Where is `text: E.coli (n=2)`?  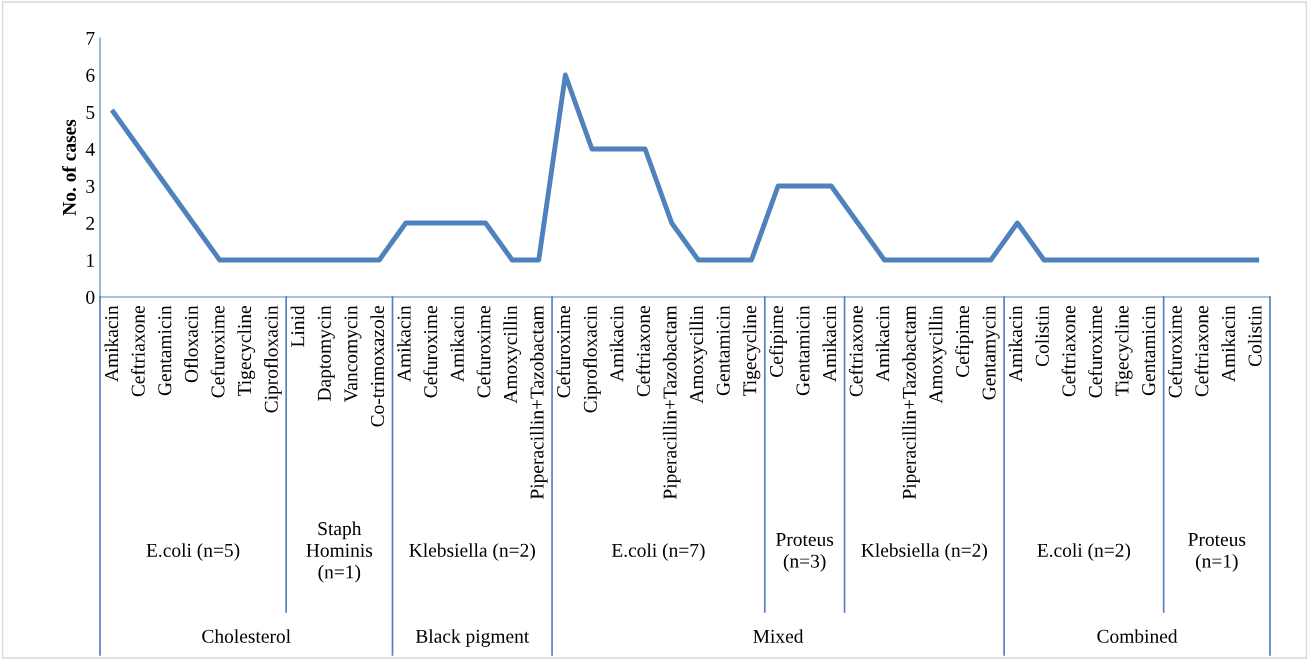
text: E.coli (n=2) is located at coordinates (1084, 552).